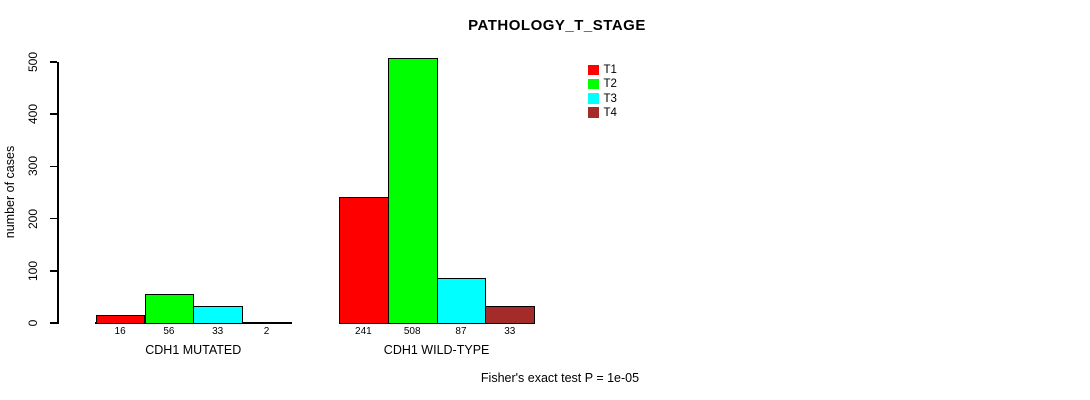  I want to click on y-axis-line, so click(58, 193).